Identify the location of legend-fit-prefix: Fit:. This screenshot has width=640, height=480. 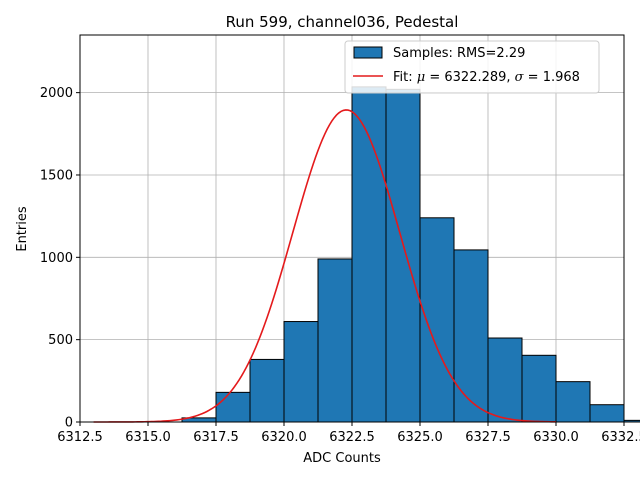
(405, 77).